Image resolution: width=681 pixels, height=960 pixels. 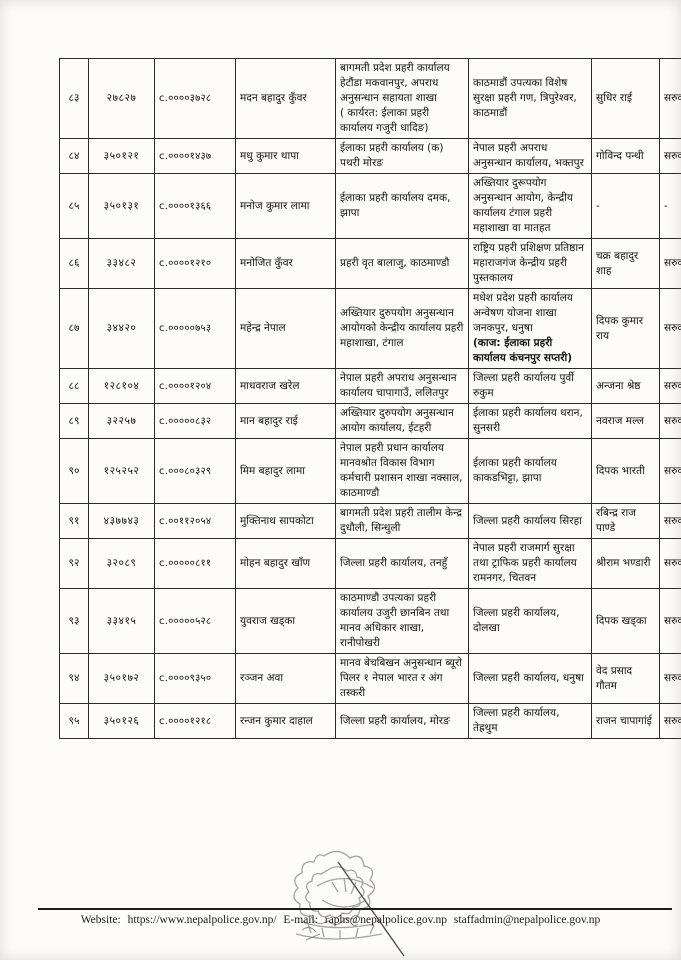 I want to click on cell-serial-number: ८४, so click(x=74, y=156).